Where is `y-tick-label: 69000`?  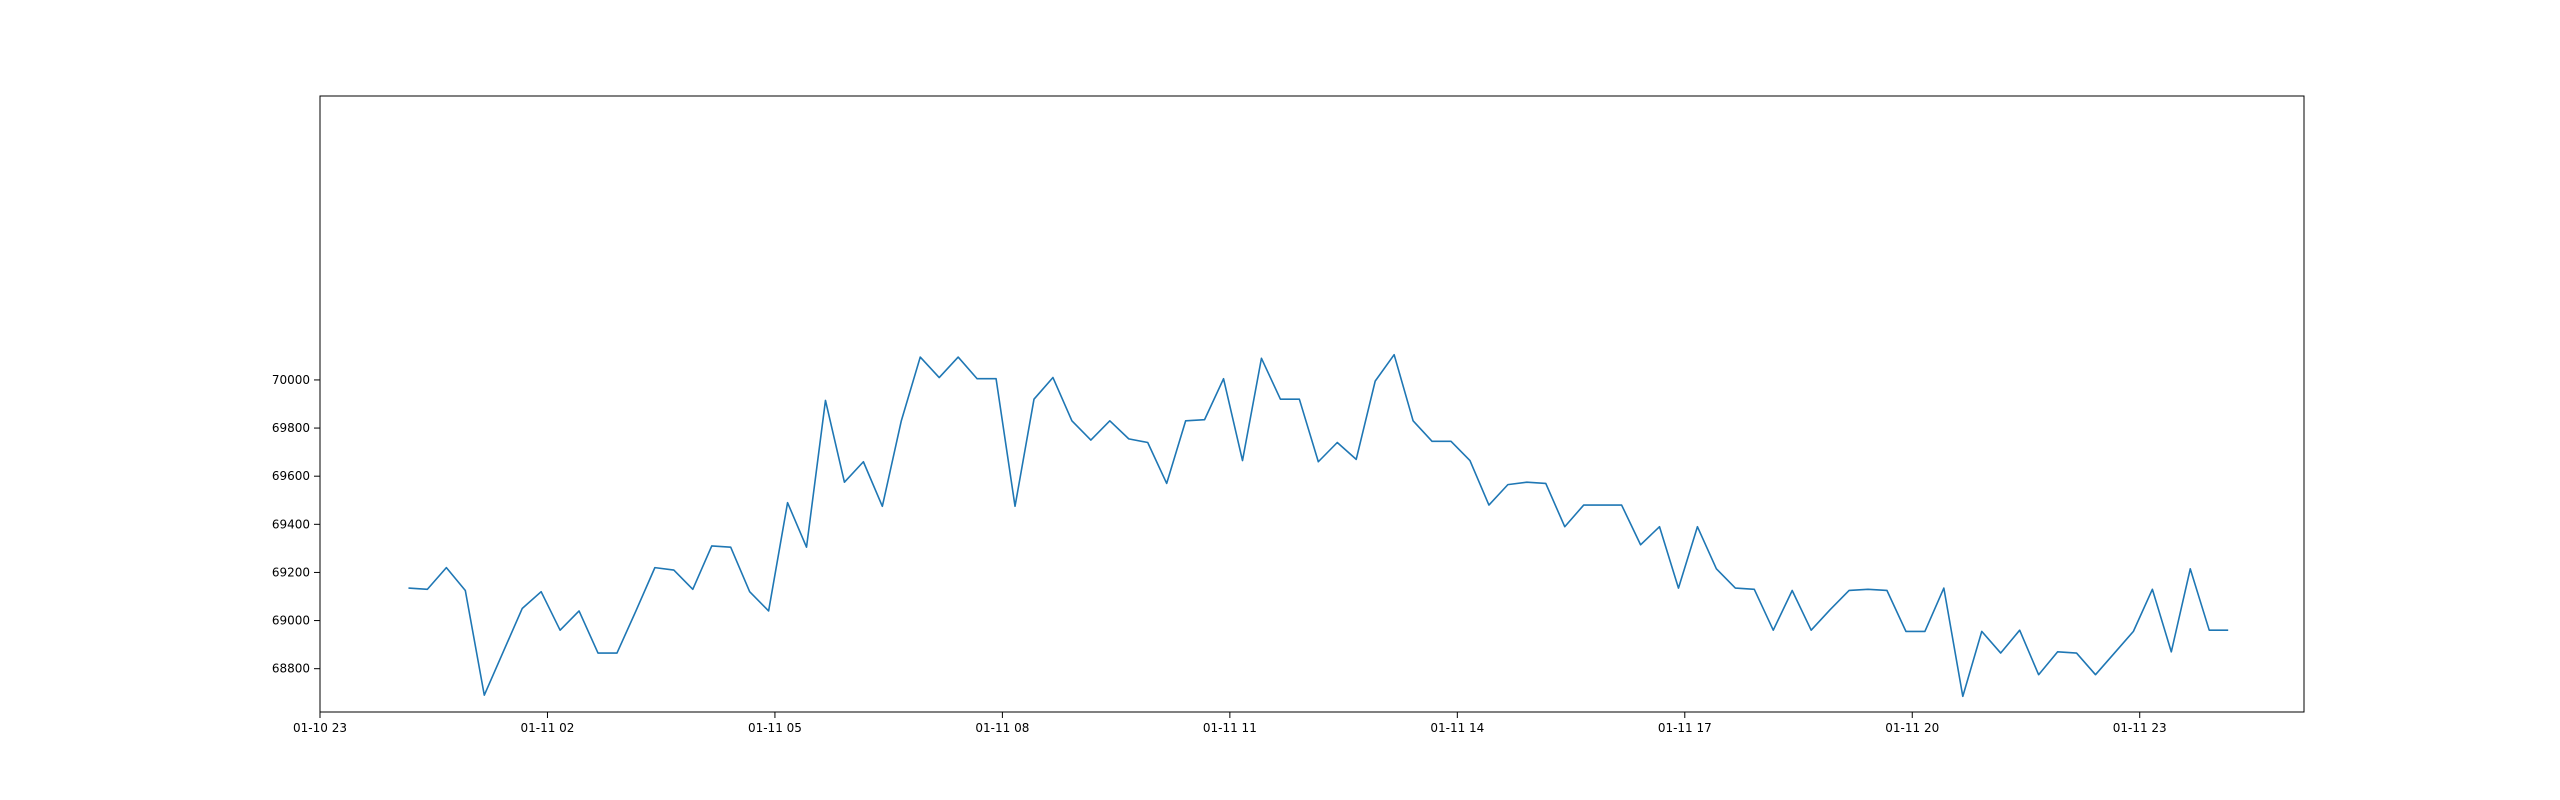 y-tick-label: 69000 is located at coordinates (291, 621).